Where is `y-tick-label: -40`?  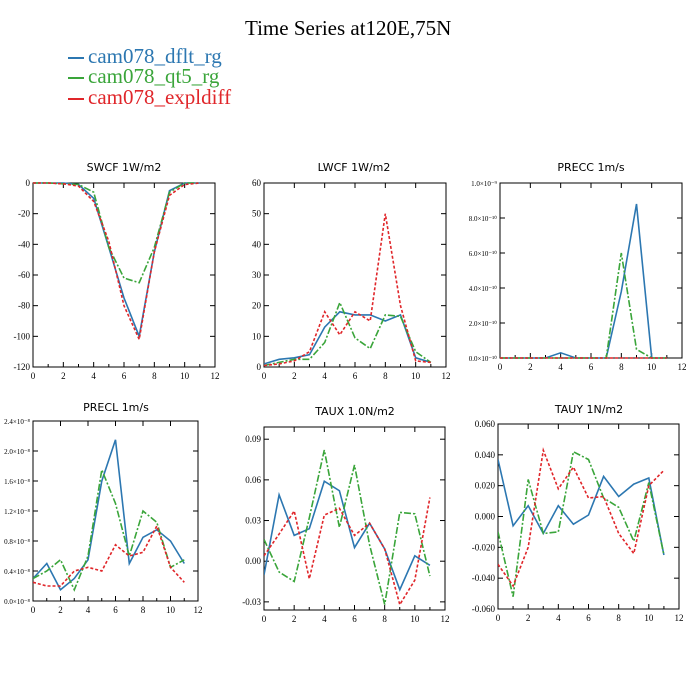 y-tick-label: -40 is located at coordinates (24, 244).